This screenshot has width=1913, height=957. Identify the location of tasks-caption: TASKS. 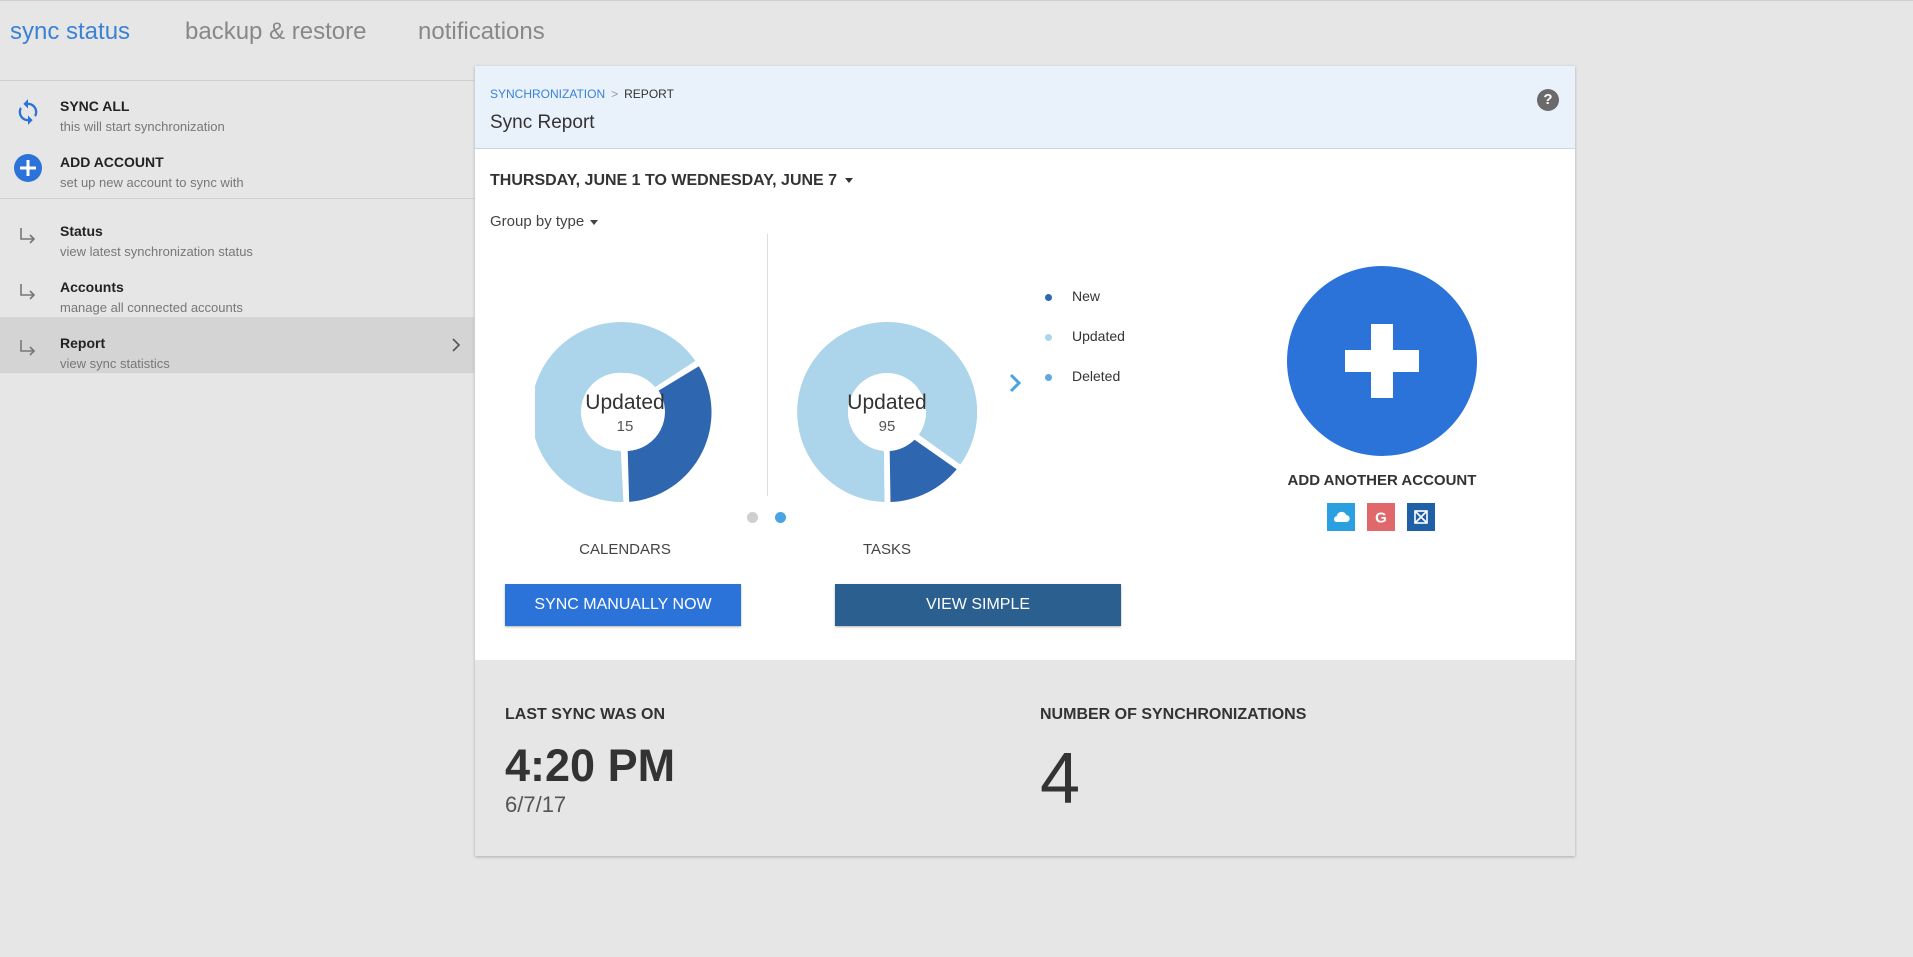
(887, 549).